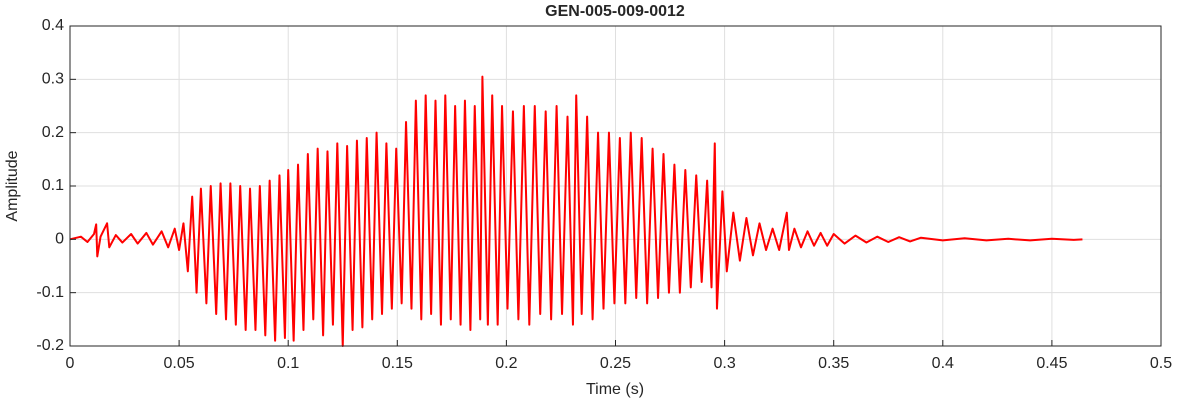  I want to click on y-tick-label: 0.3, so click(53, 79).